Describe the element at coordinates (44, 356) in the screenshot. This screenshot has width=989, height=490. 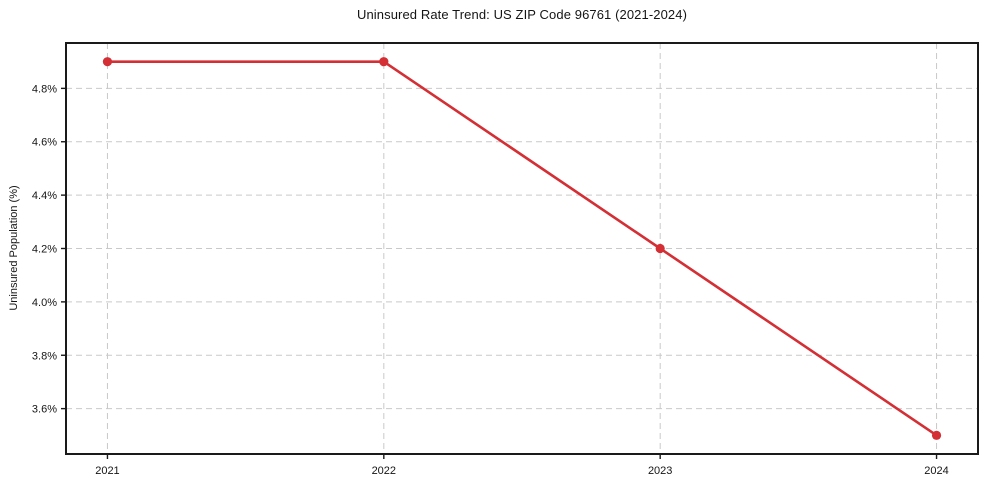
I see `y-tick-label: 3.8%` at that location.